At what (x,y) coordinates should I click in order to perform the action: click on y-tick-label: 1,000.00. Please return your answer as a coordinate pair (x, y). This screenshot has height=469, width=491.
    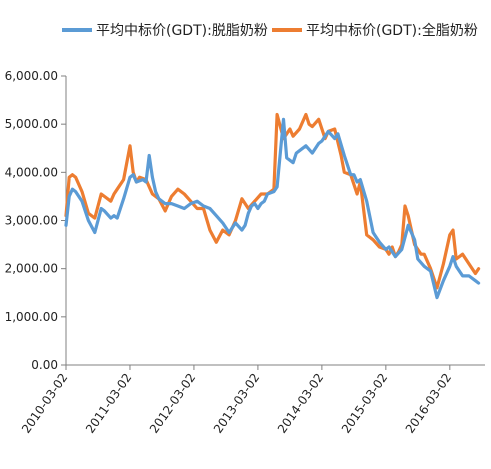
    Looking at the image, I should click on (31, 317).